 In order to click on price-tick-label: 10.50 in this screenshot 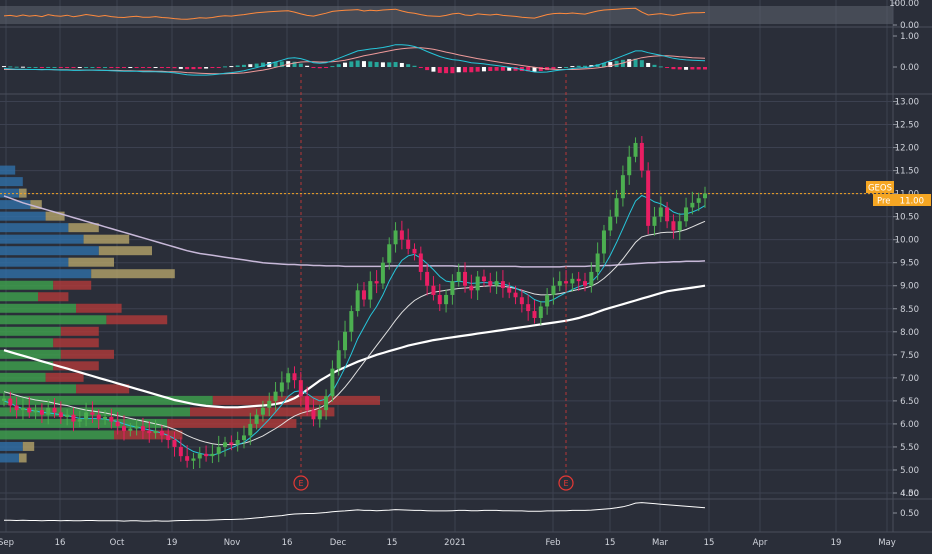, I will do `click(907, 218)`.